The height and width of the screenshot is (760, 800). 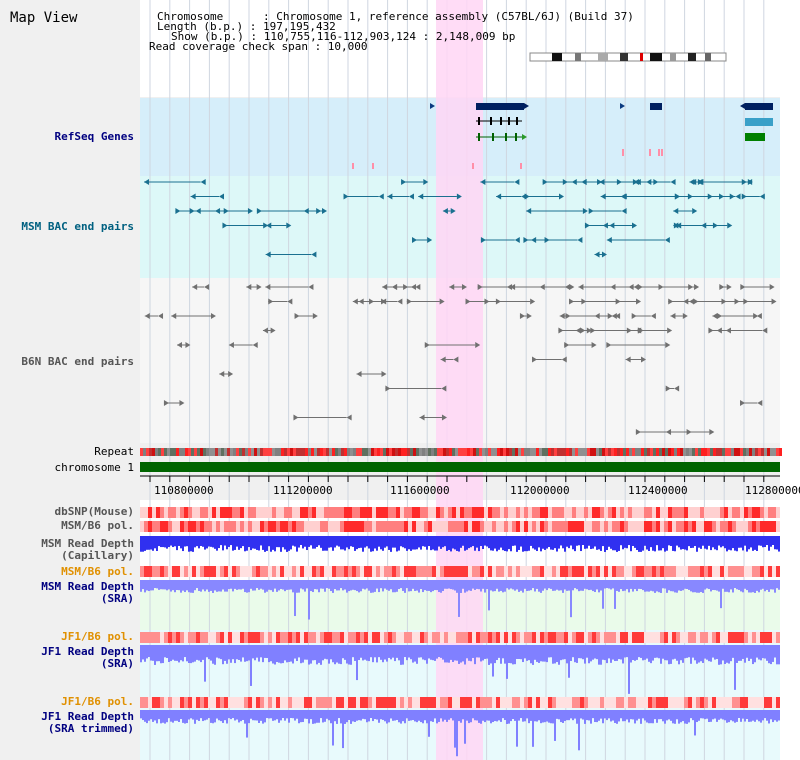 I want to click on track-label-refseq: RefSeq Genes, so click(x=94, y=136).